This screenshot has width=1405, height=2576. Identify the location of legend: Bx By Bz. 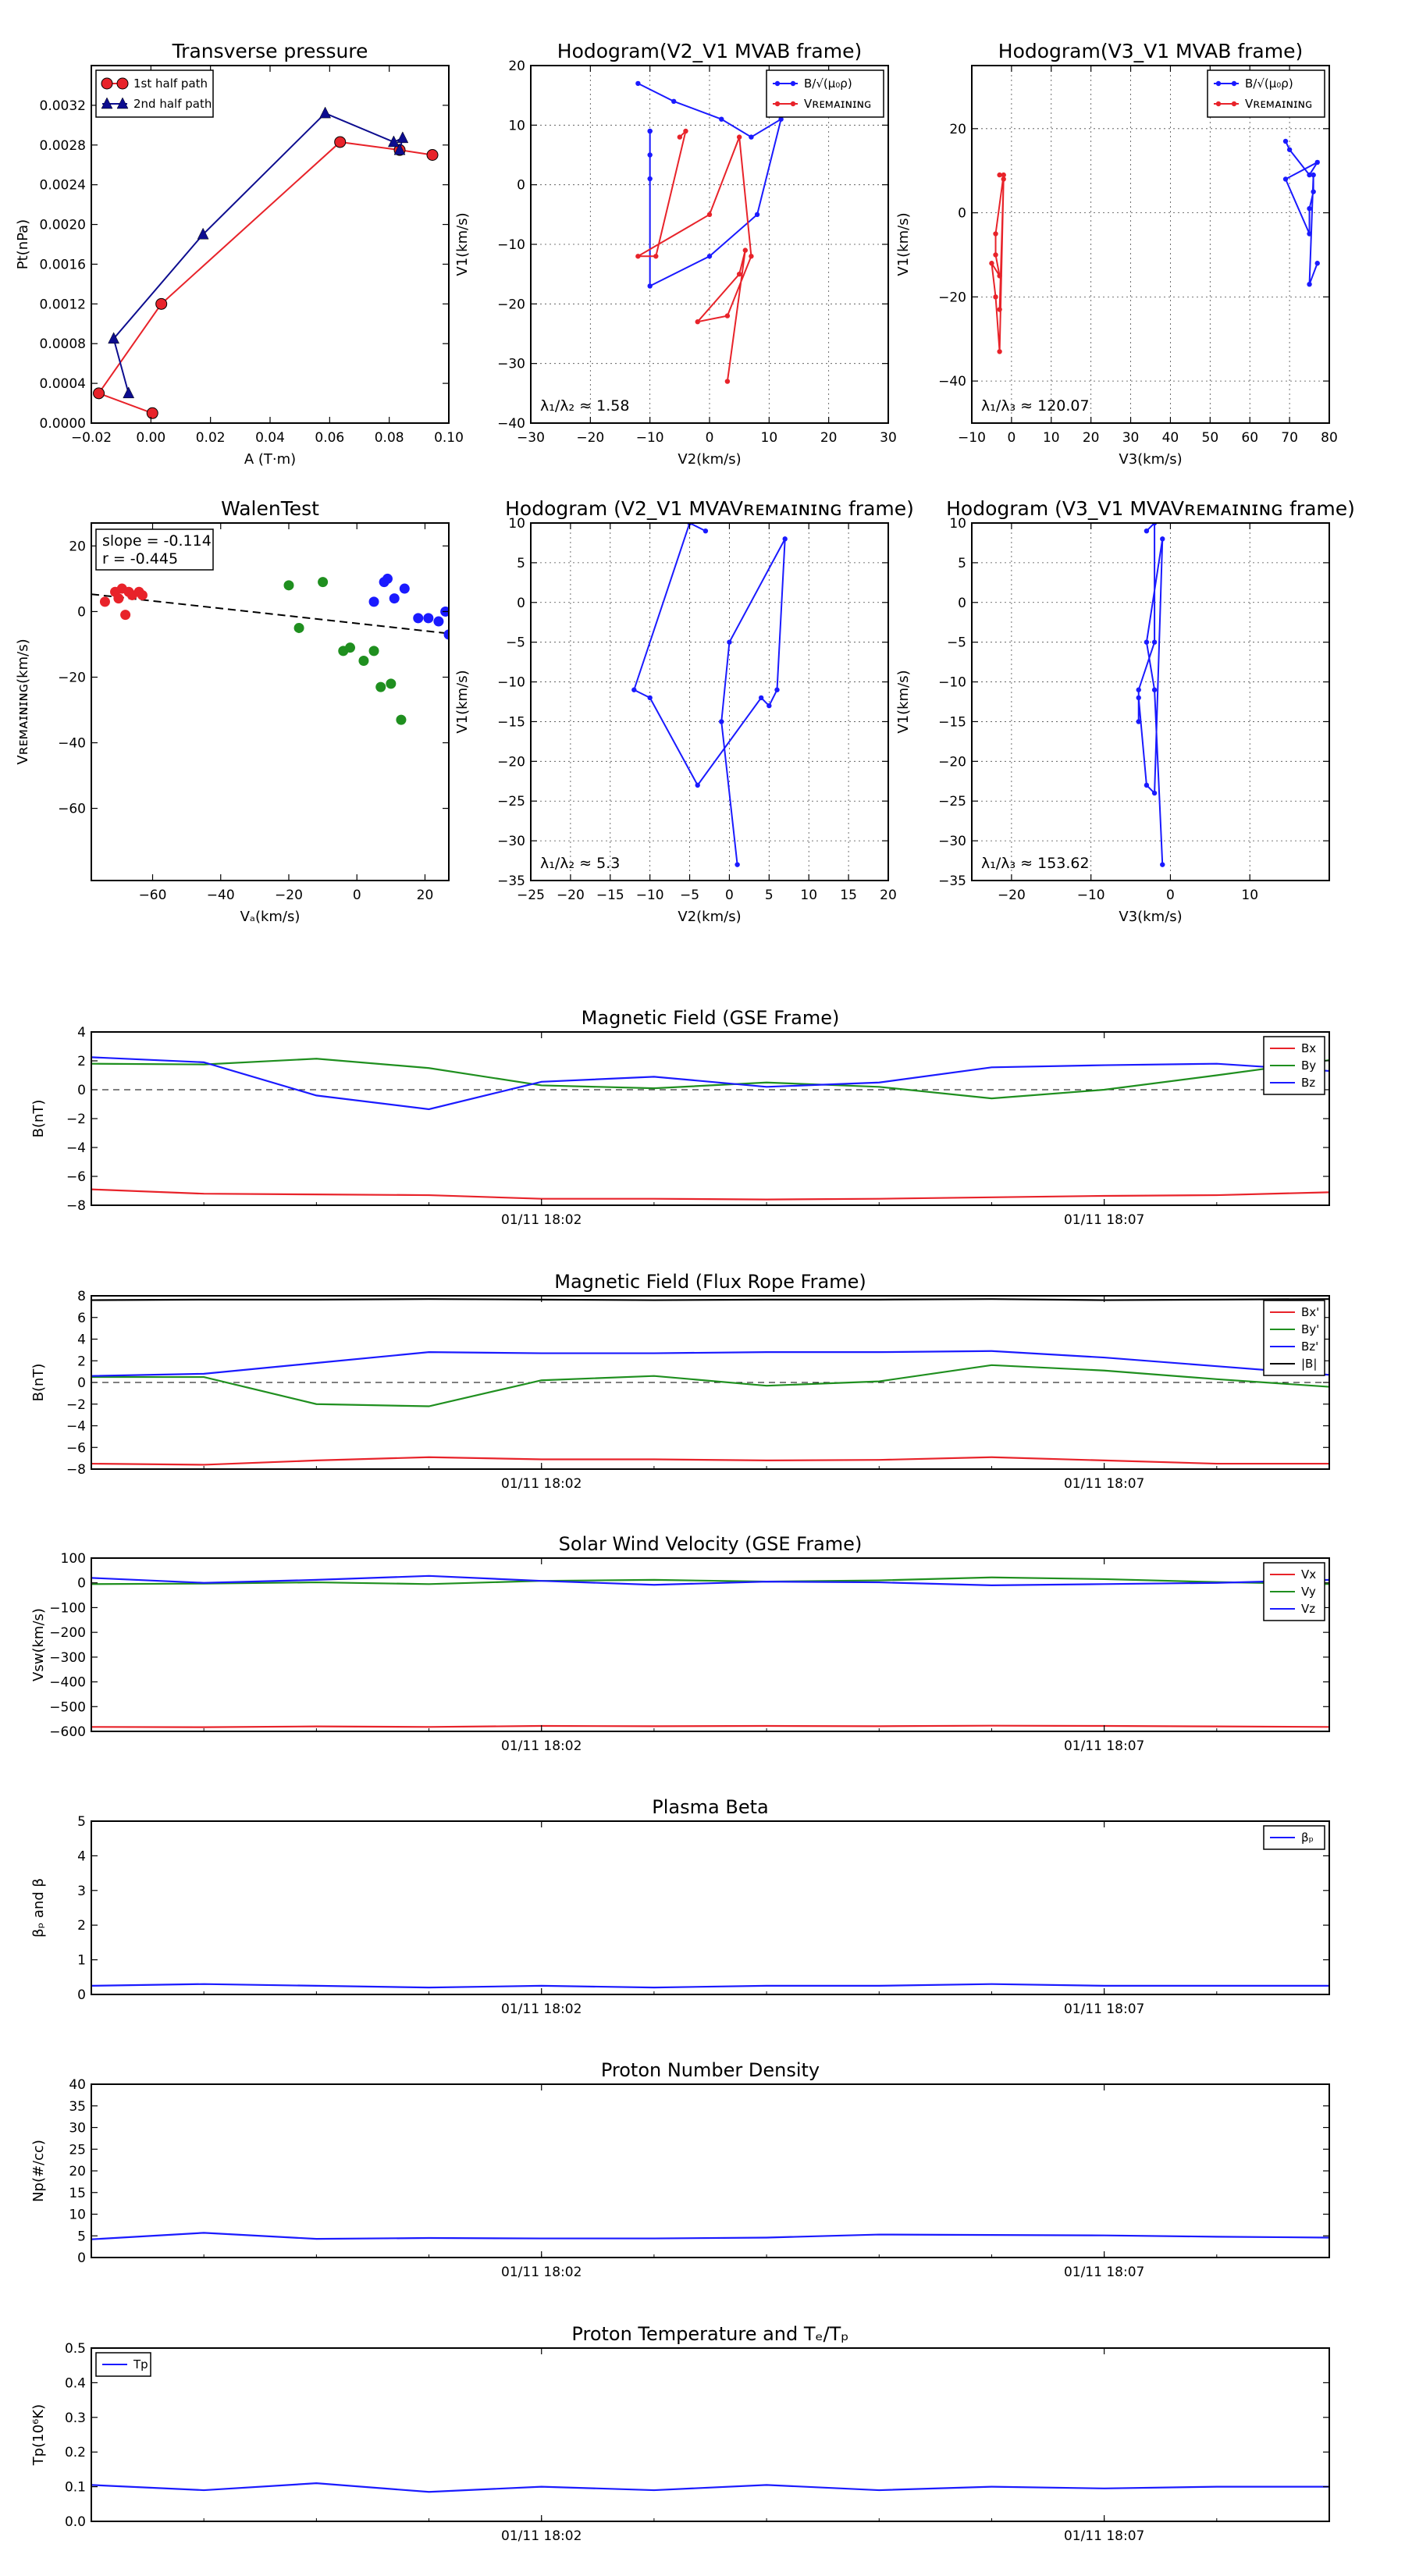
(1294, 1065).